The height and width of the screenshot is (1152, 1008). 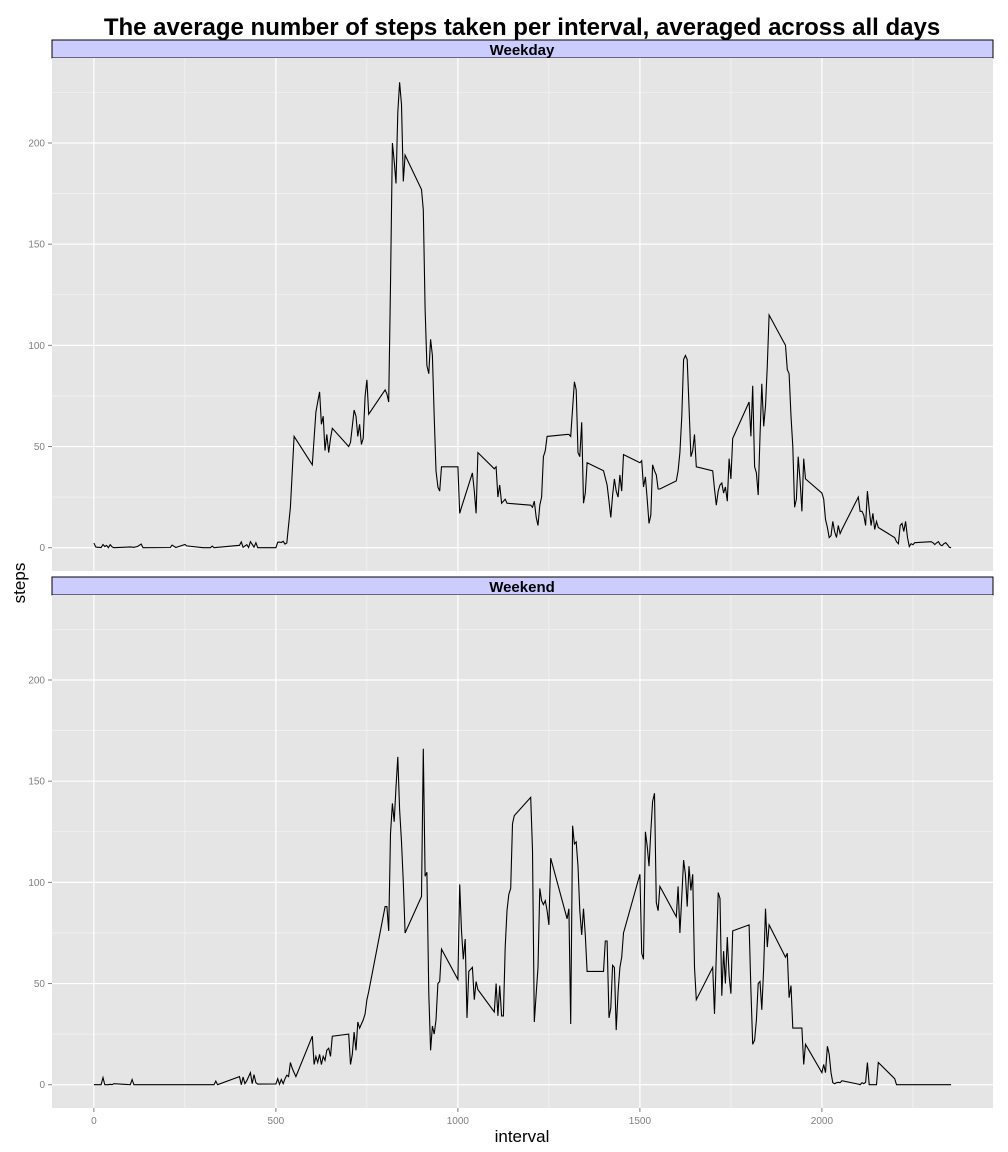 What do you see at coordinates (42, 1085) in the screenshot?
I see `y-tick-label-weekend: 0` at bounding box center [42, 1085].